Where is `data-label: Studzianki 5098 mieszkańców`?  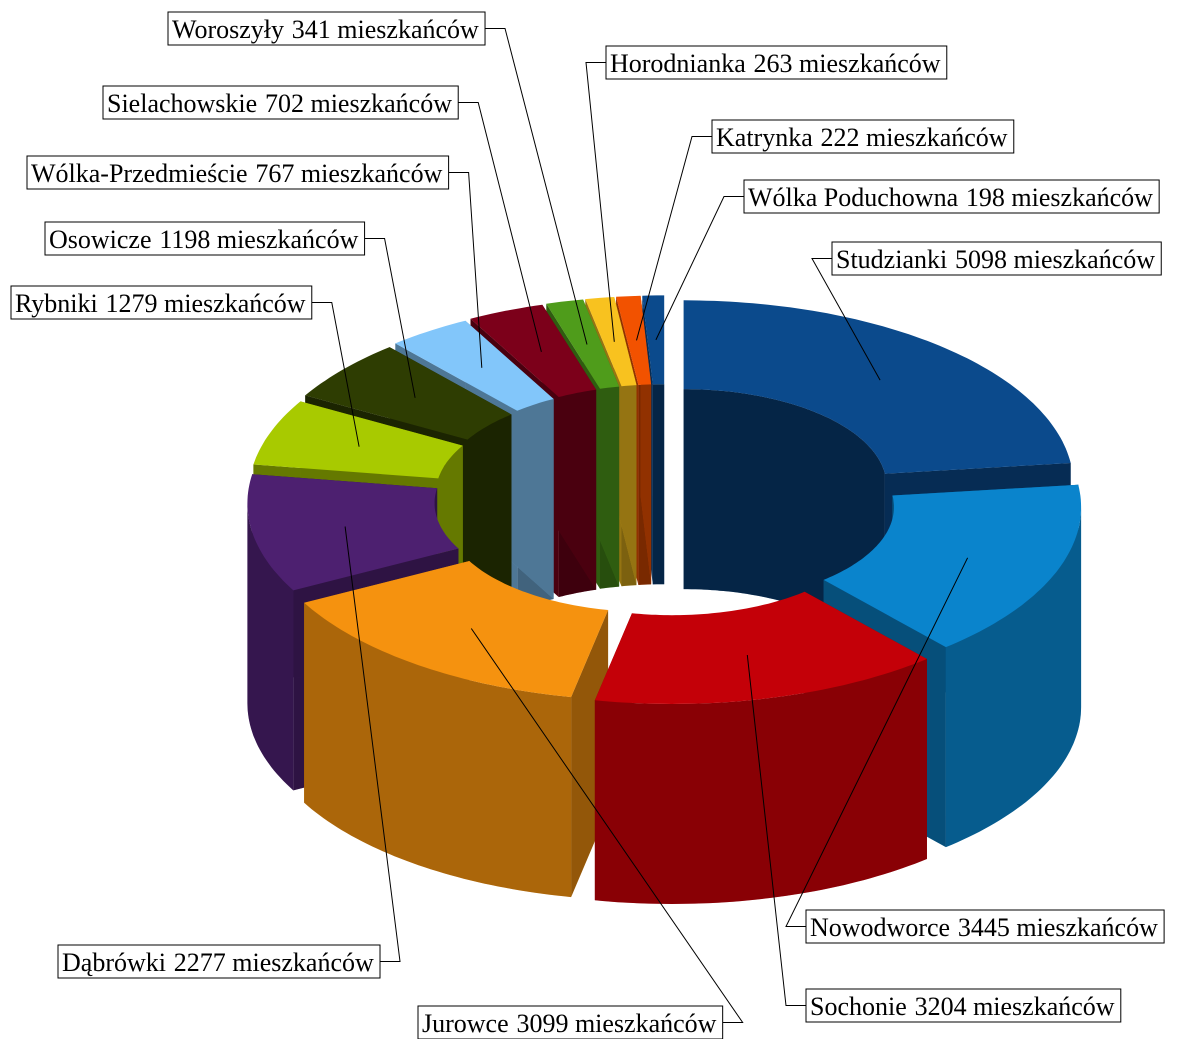 data-label: Studzianki 5098 mieszkańców is located at coordinates (995, 259).